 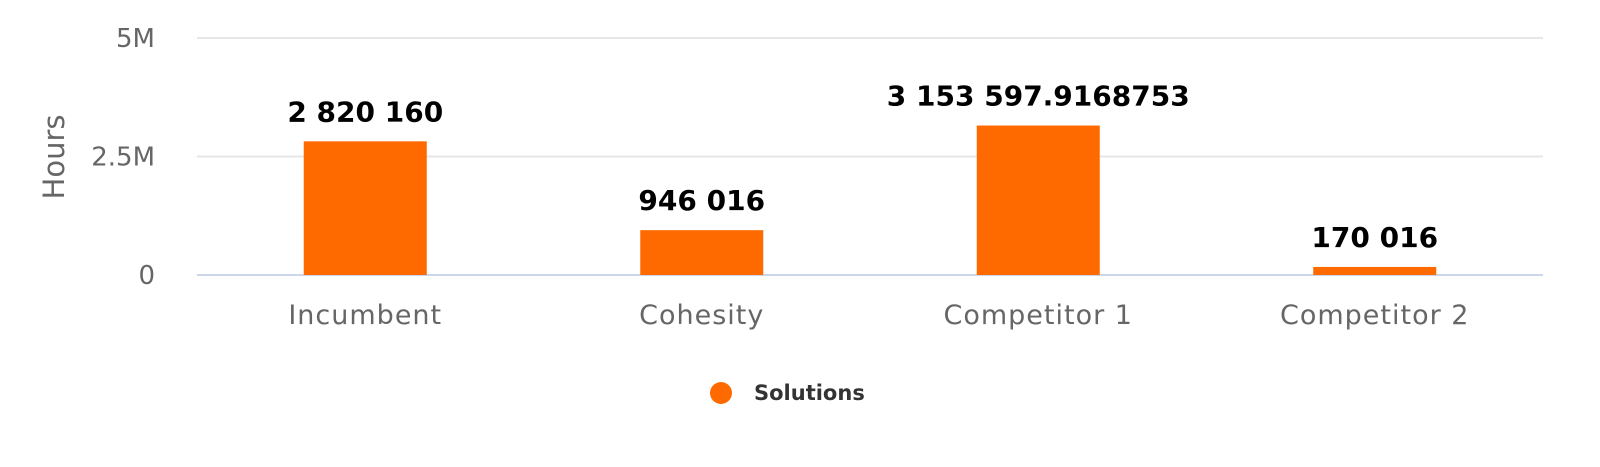 What do you see at coordinates (701, 200) in the screenshot?
I see `data-label: 946 016` at bounding box center [701, 200].